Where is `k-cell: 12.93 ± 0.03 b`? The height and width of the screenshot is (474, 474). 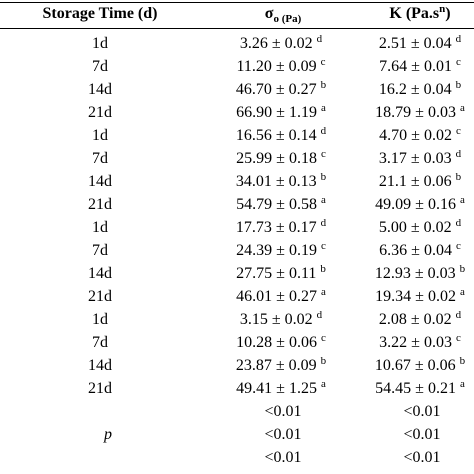
k-cell: 12.93 ± 0.03 b is located at coordinates (420, 273).